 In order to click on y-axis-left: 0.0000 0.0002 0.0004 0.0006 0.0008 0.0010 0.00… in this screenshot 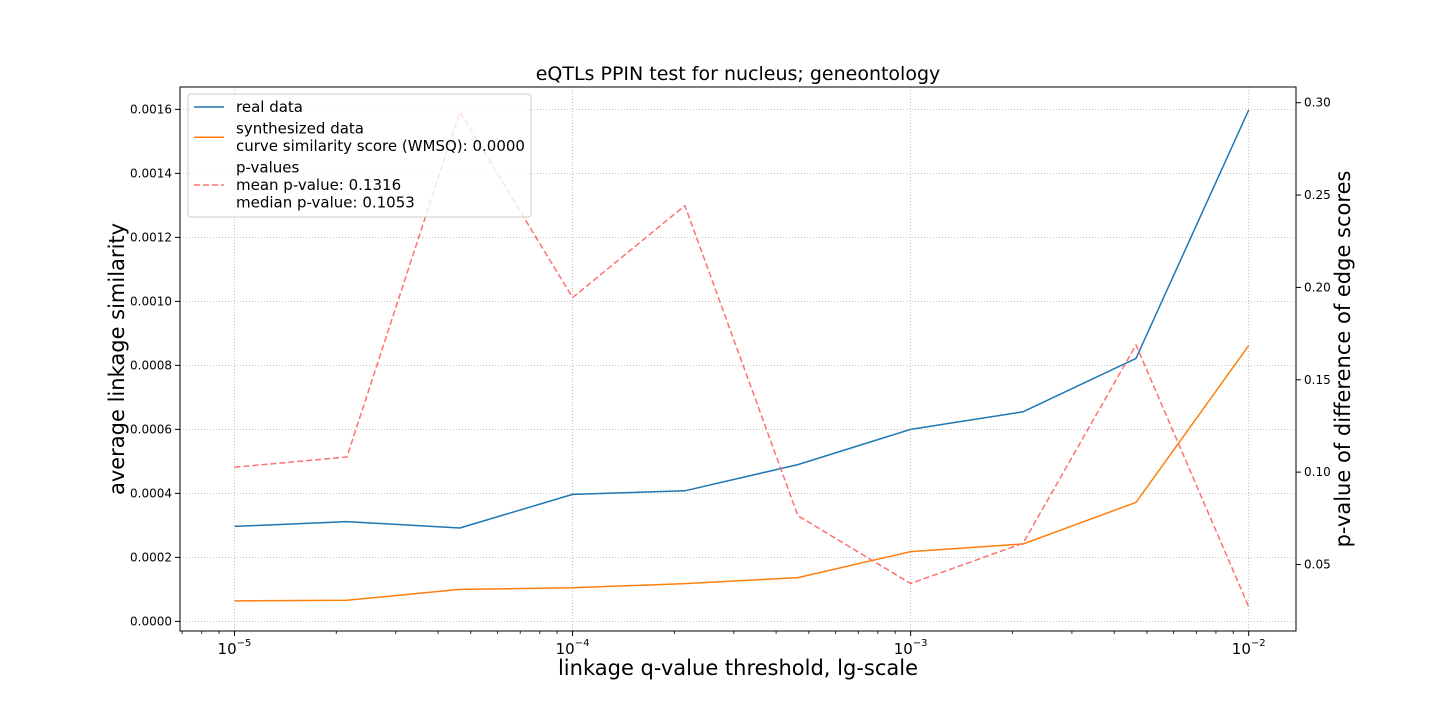, I will do `click(155, 365)`.